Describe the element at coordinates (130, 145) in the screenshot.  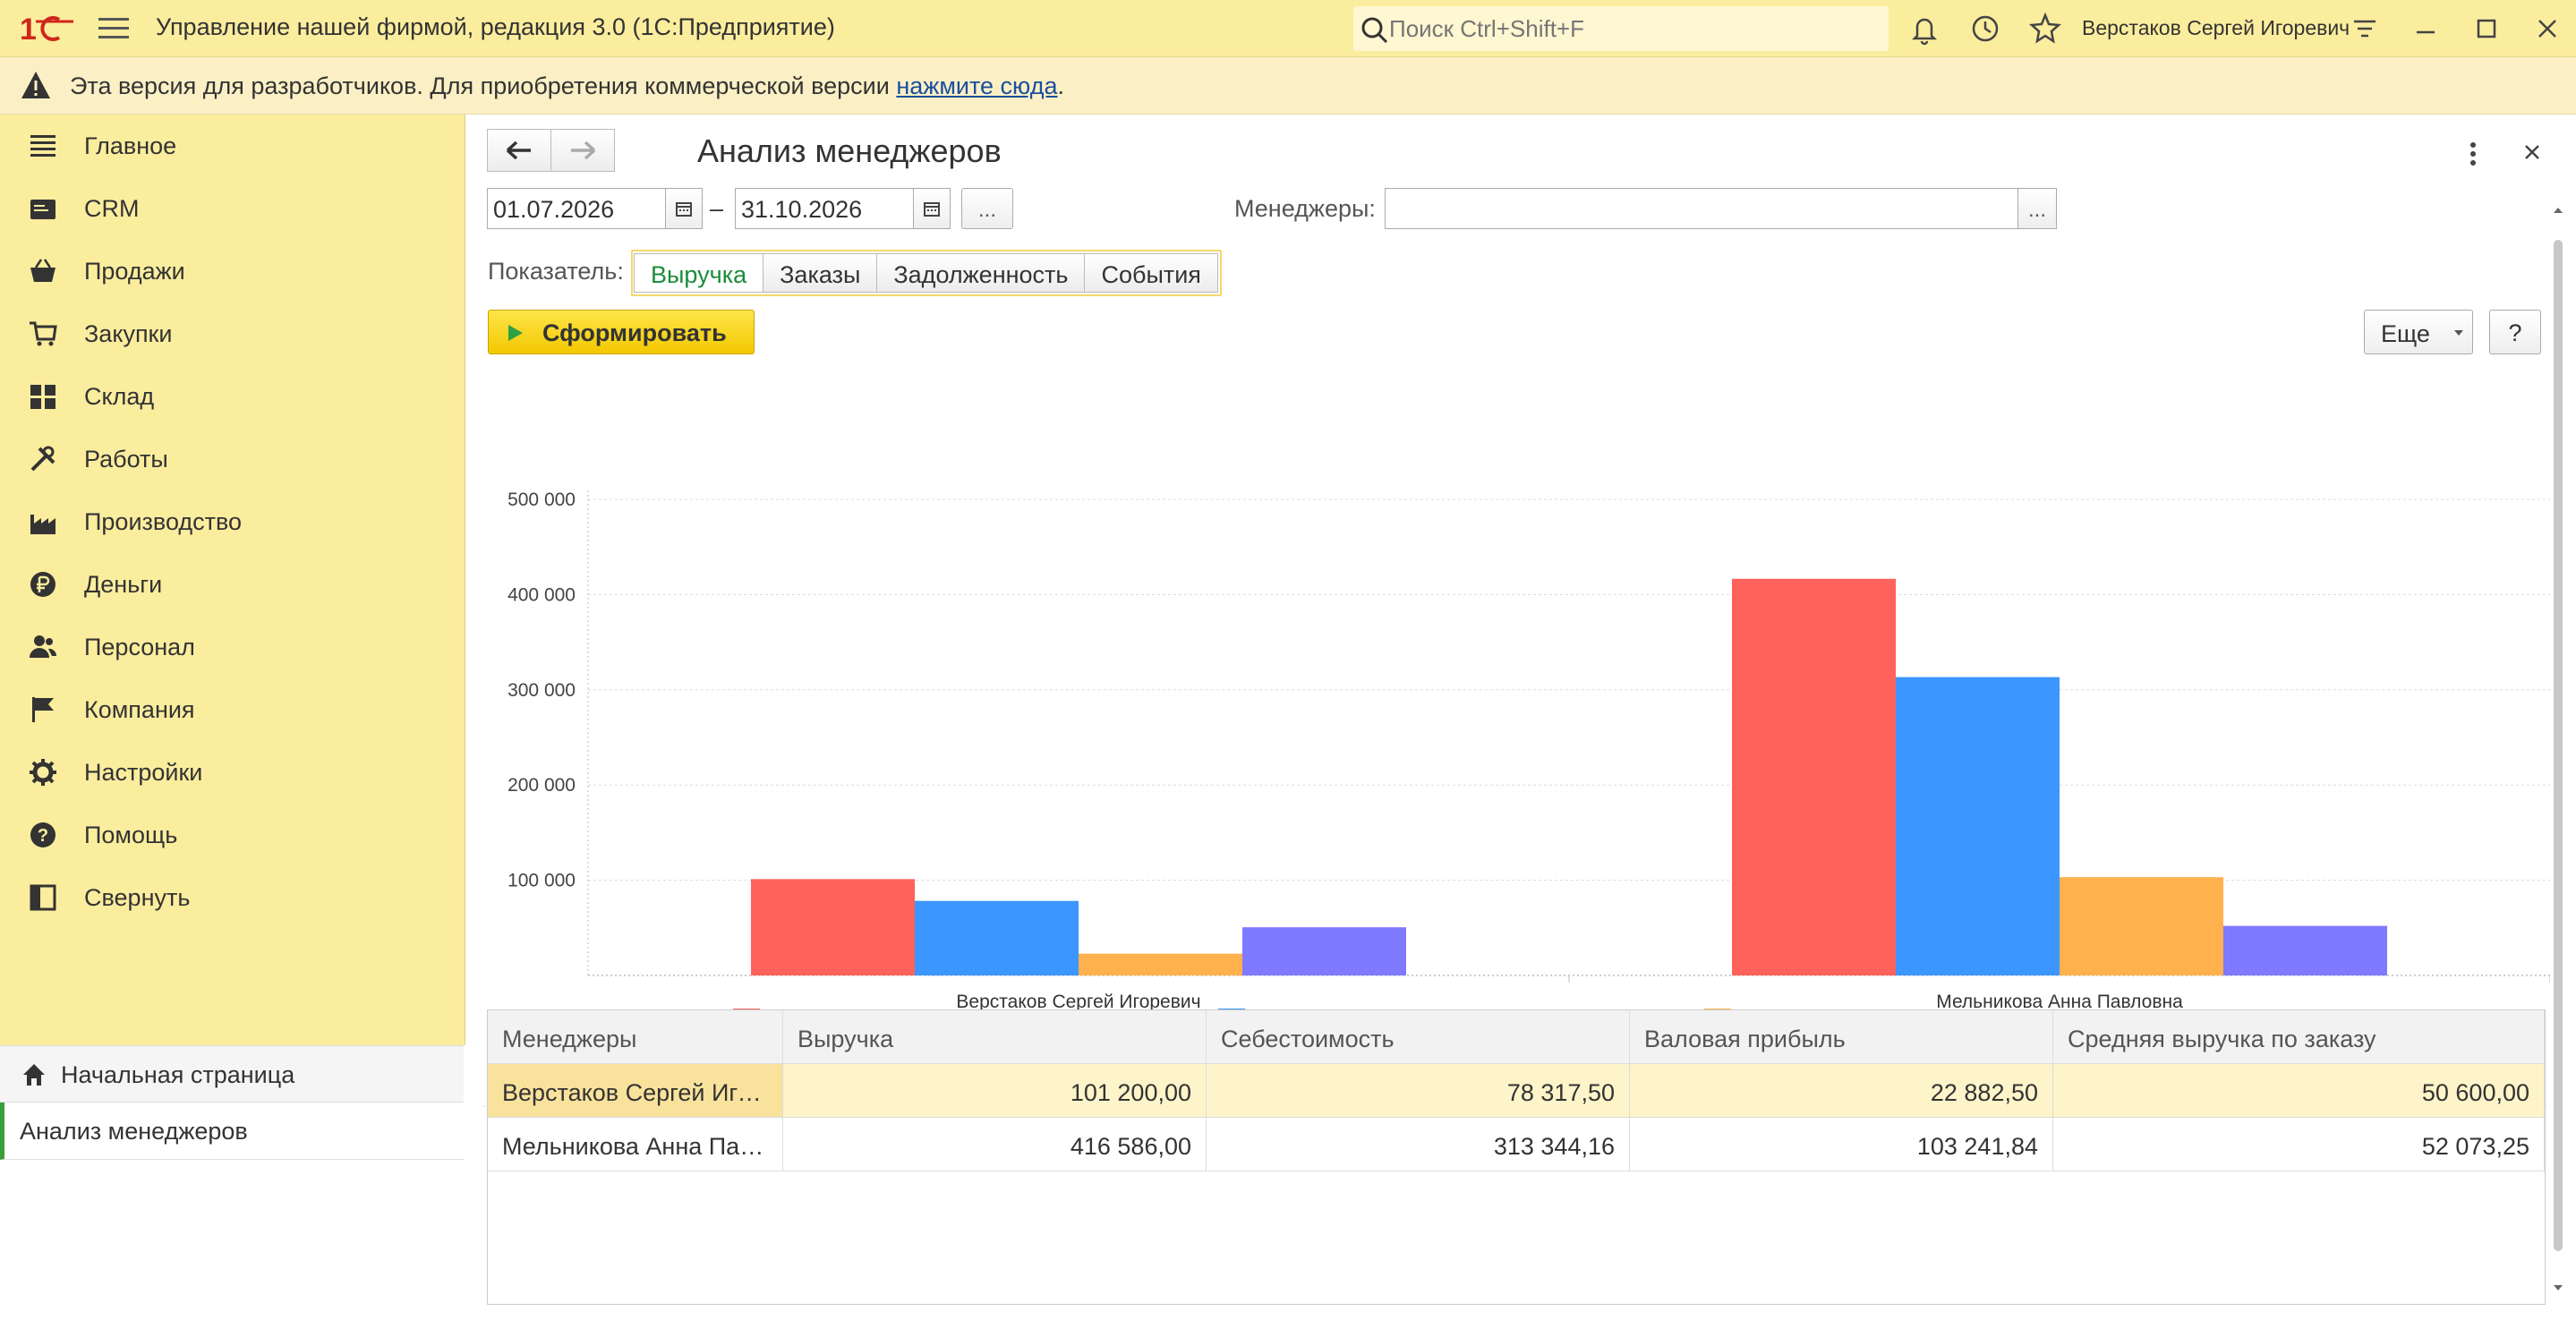
I see `sidebar-item-label: Главное` at that location.